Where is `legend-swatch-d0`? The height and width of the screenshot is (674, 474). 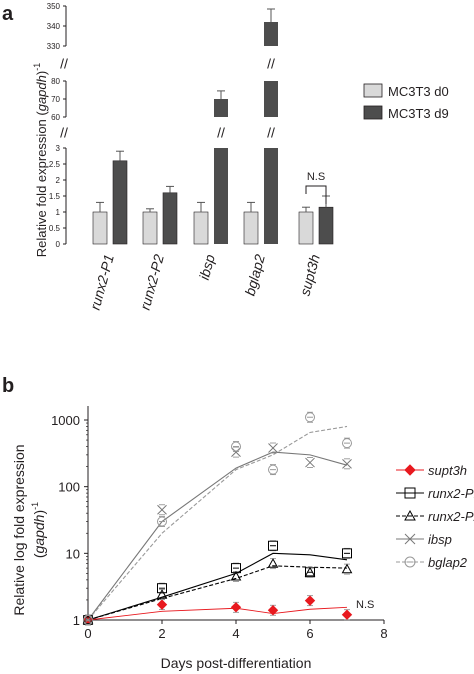
legend-swatch-d0 is located at coordinates (373, 90).